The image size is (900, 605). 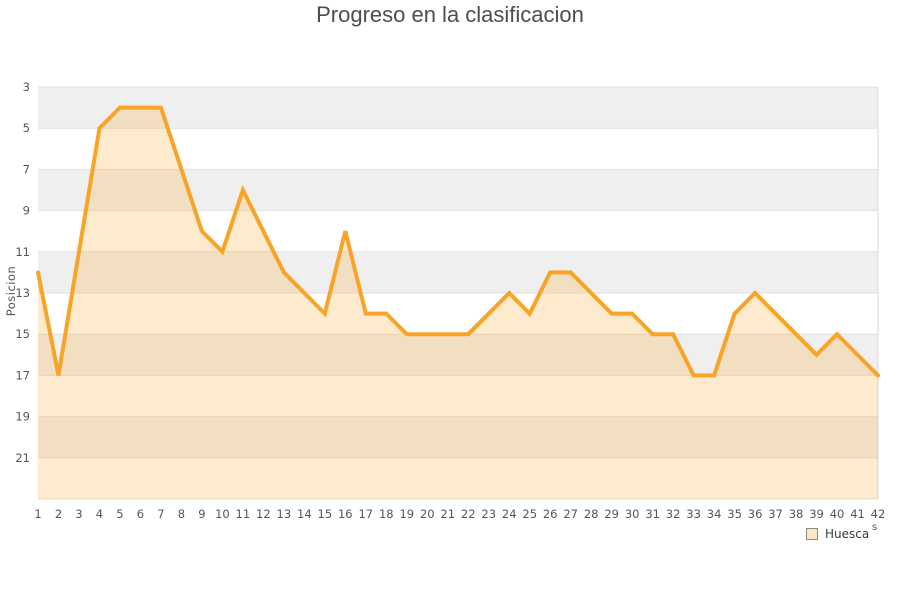 I want to click on x-axis-tick-label: 24, so click(x=509, y=514).